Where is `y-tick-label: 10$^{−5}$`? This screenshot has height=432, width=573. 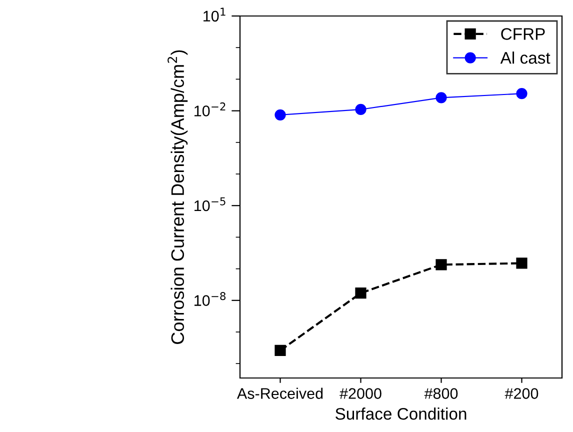
y-tick-label: 10$^{−5}$ is located at coordinates (210, 204).